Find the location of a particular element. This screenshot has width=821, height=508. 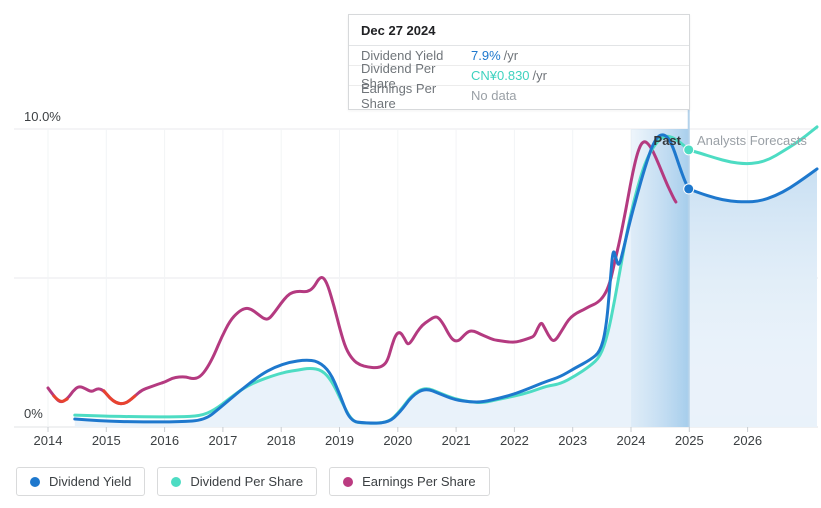

legend-label: Earnings Per Share is located at coordinates (419, 481).